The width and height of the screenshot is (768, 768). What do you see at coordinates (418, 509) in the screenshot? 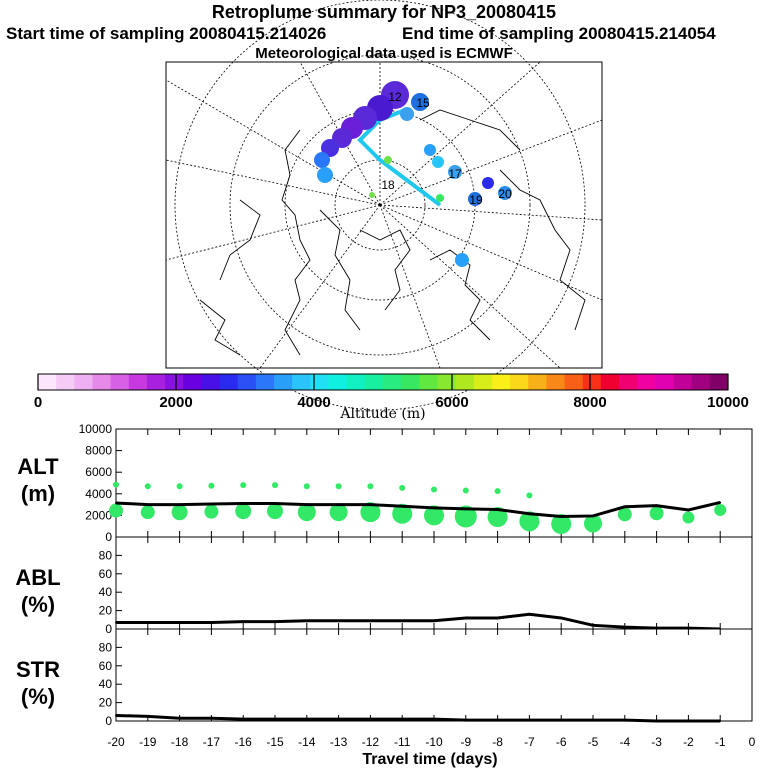
I see `alt-series-line` at bounding box center [418, 509].